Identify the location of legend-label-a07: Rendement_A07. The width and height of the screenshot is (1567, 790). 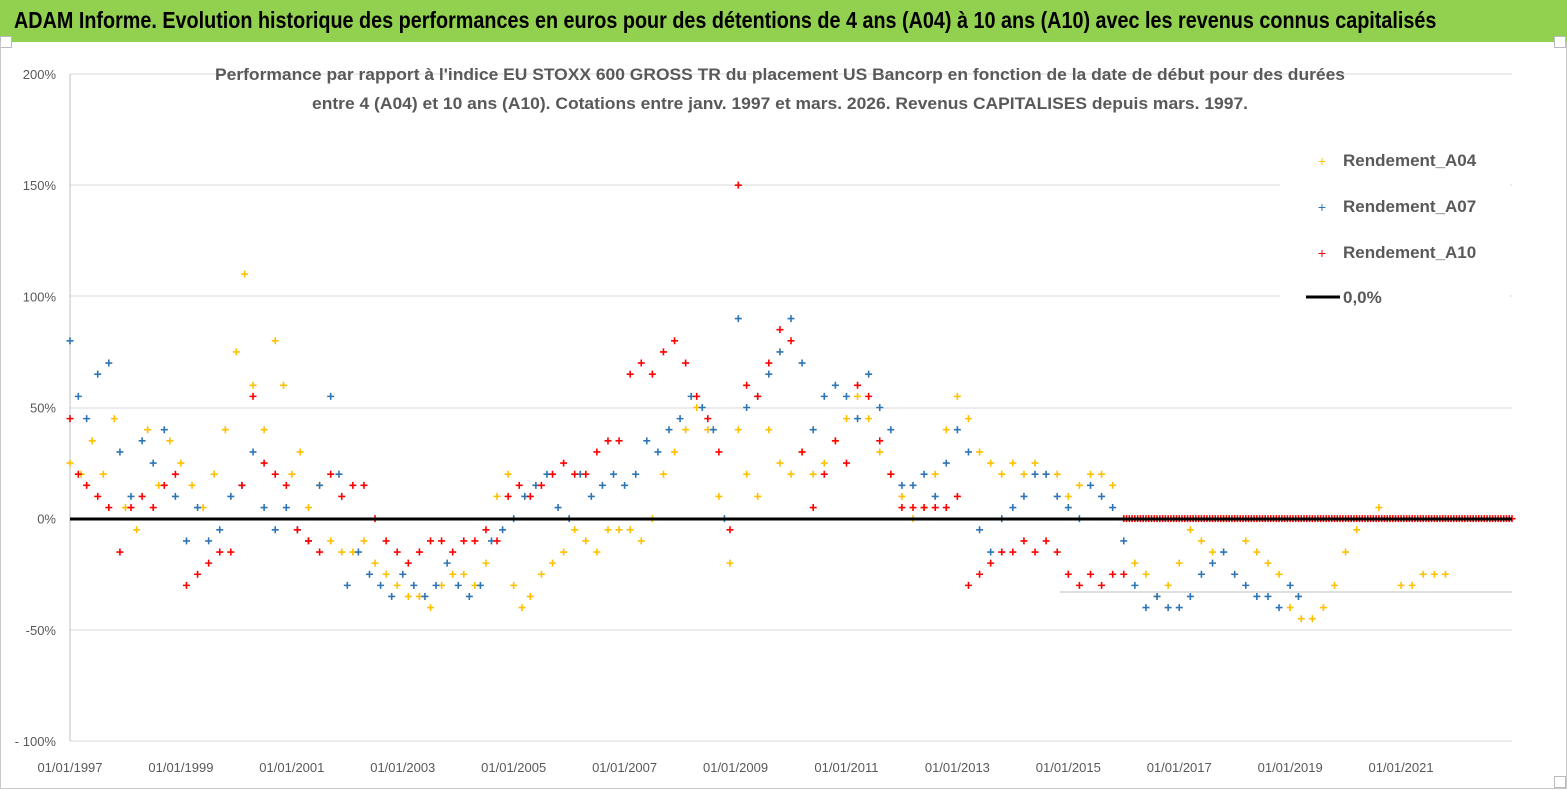
(1409, 206).